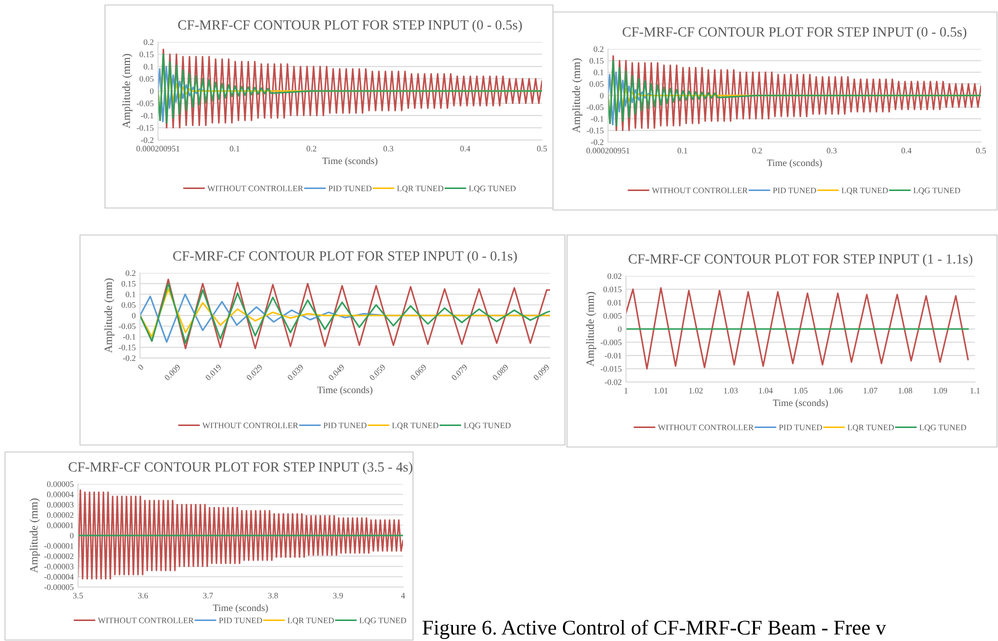  What do you see at coordinates (801, 391) in the screenshot?
I see `x-tick-label: 1.05` at bounding box center [801, 391].